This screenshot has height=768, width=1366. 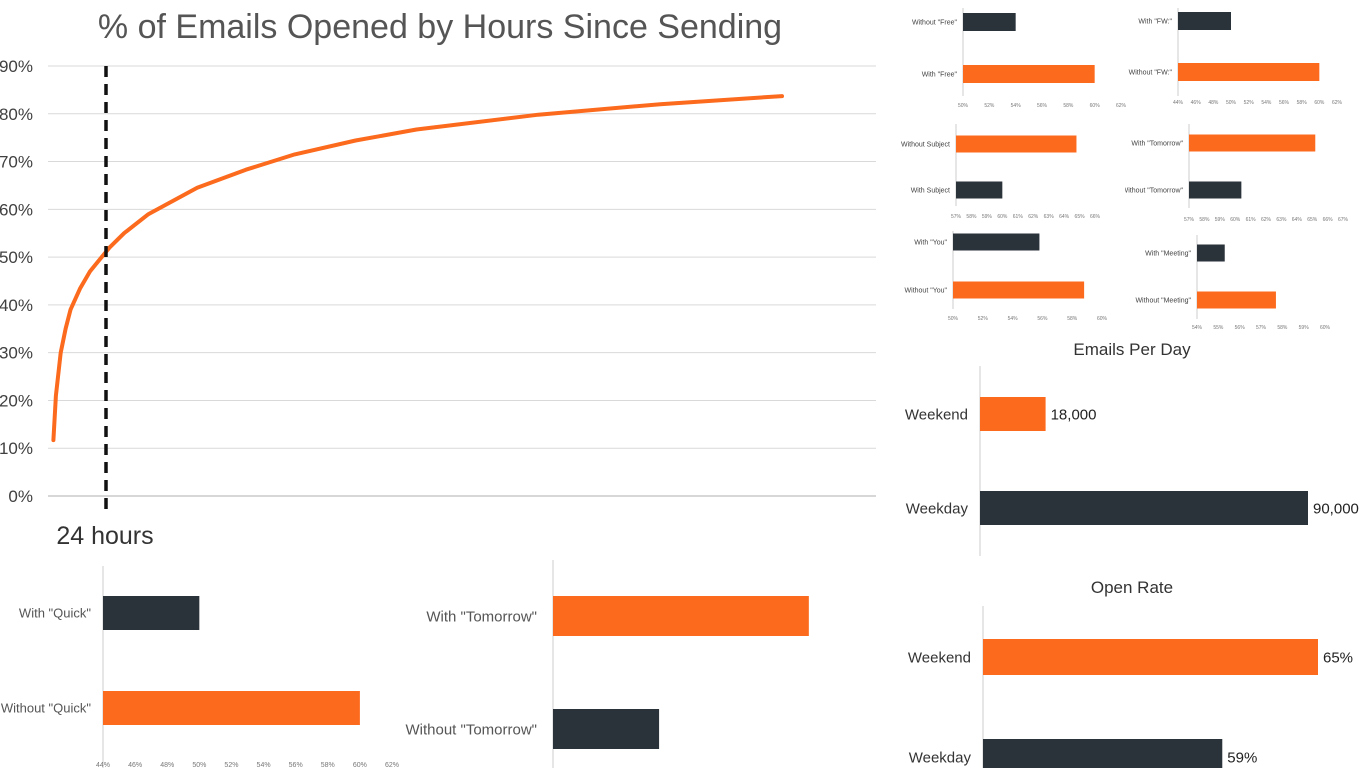 What do you see at coordinates (607, 664) in the screenshot?
I see `tomorrow-large-chart: With "Tomorrow" Without "Tomorrow"` at bounding box center [607, 664].